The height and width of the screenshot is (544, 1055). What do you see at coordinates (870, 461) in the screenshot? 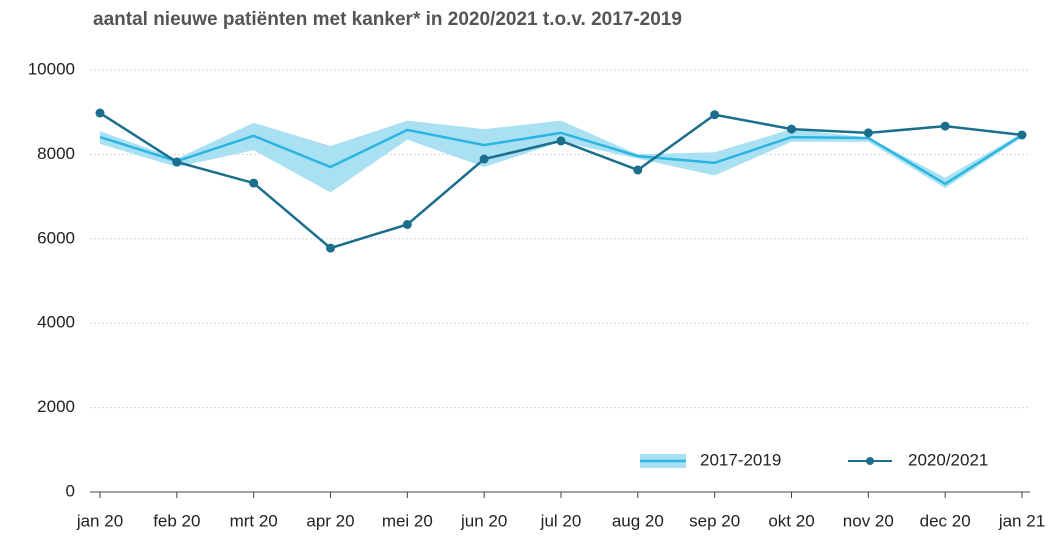
I see `legend-swatch-dot` at bounding box center [870, 461].